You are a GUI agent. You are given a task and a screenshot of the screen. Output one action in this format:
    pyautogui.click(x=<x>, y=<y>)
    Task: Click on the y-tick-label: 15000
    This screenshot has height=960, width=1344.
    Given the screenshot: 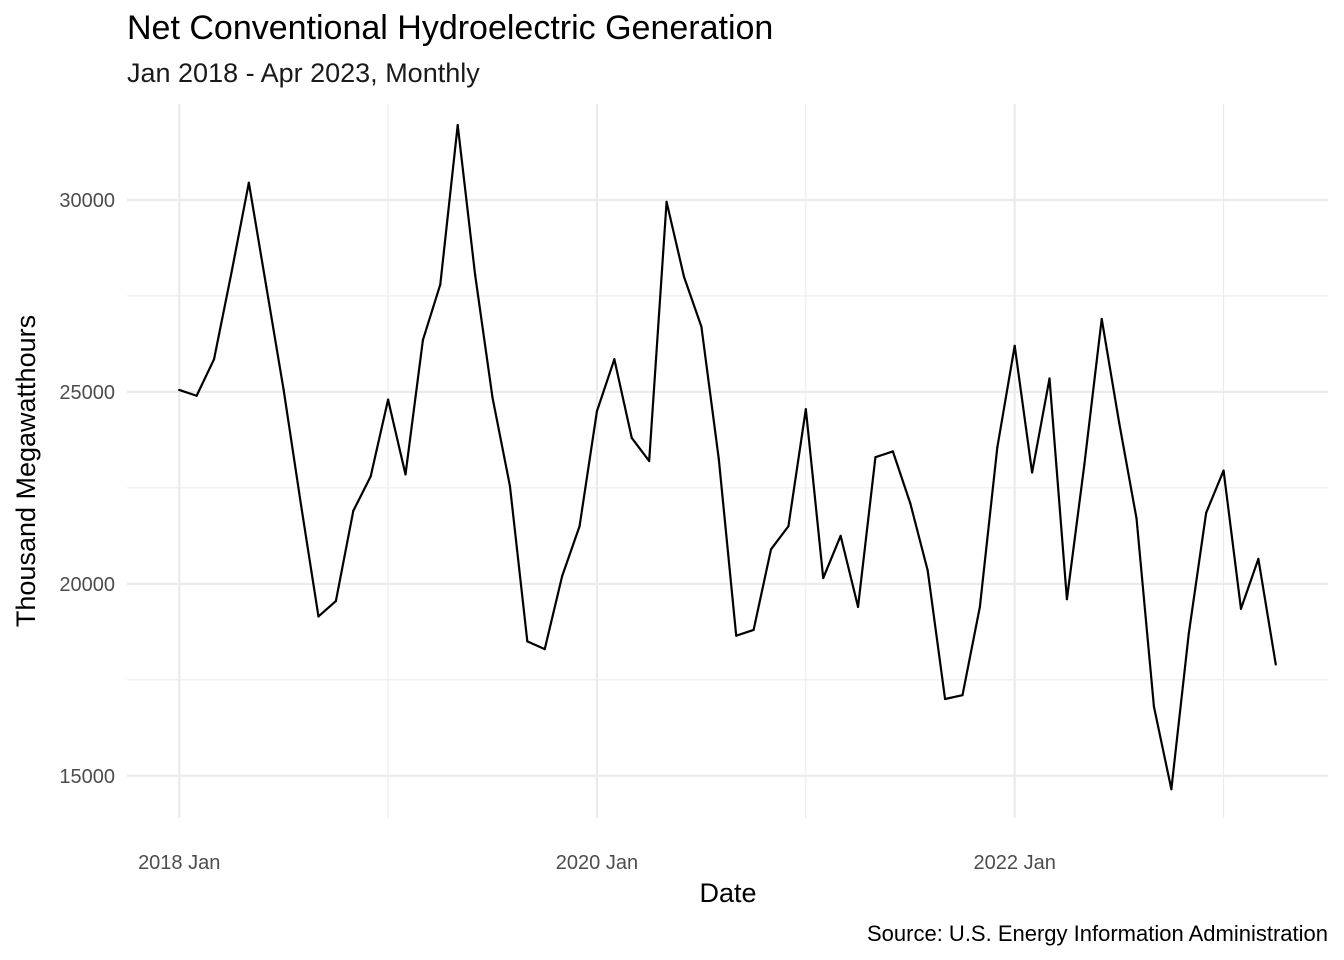 What is the action you would take?
    pyautogui.click(x=87, y=777)
    